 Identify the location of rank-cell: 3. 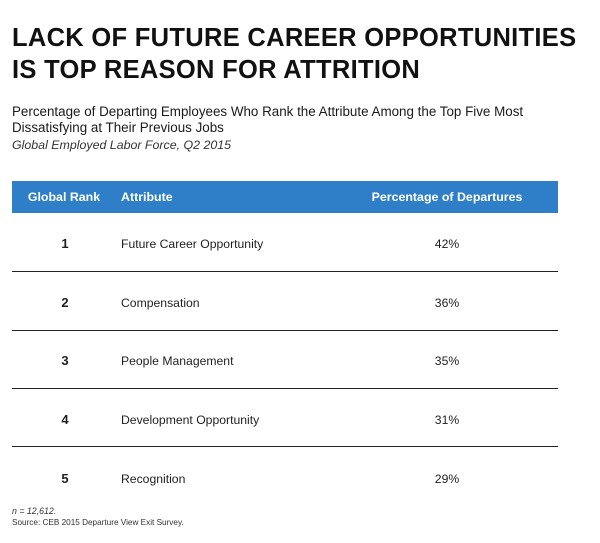
(65, 360).